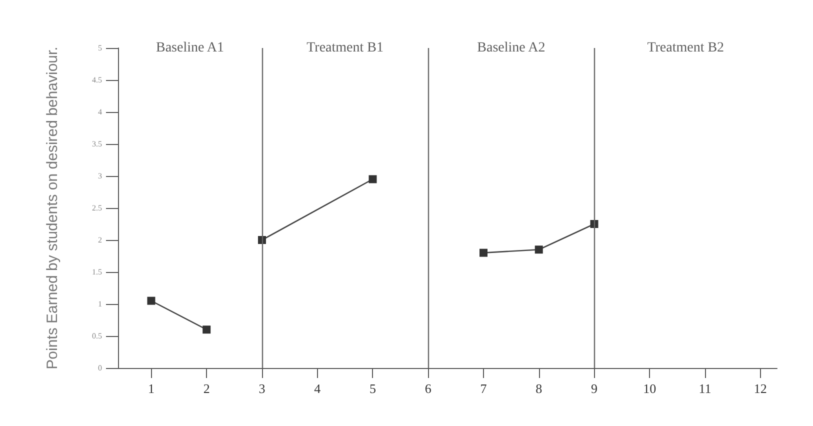 The image size is (813, 426). Describe the element at coordinates (705, 388) in the screenshot. I see `x-tick-label: 11` at that location.